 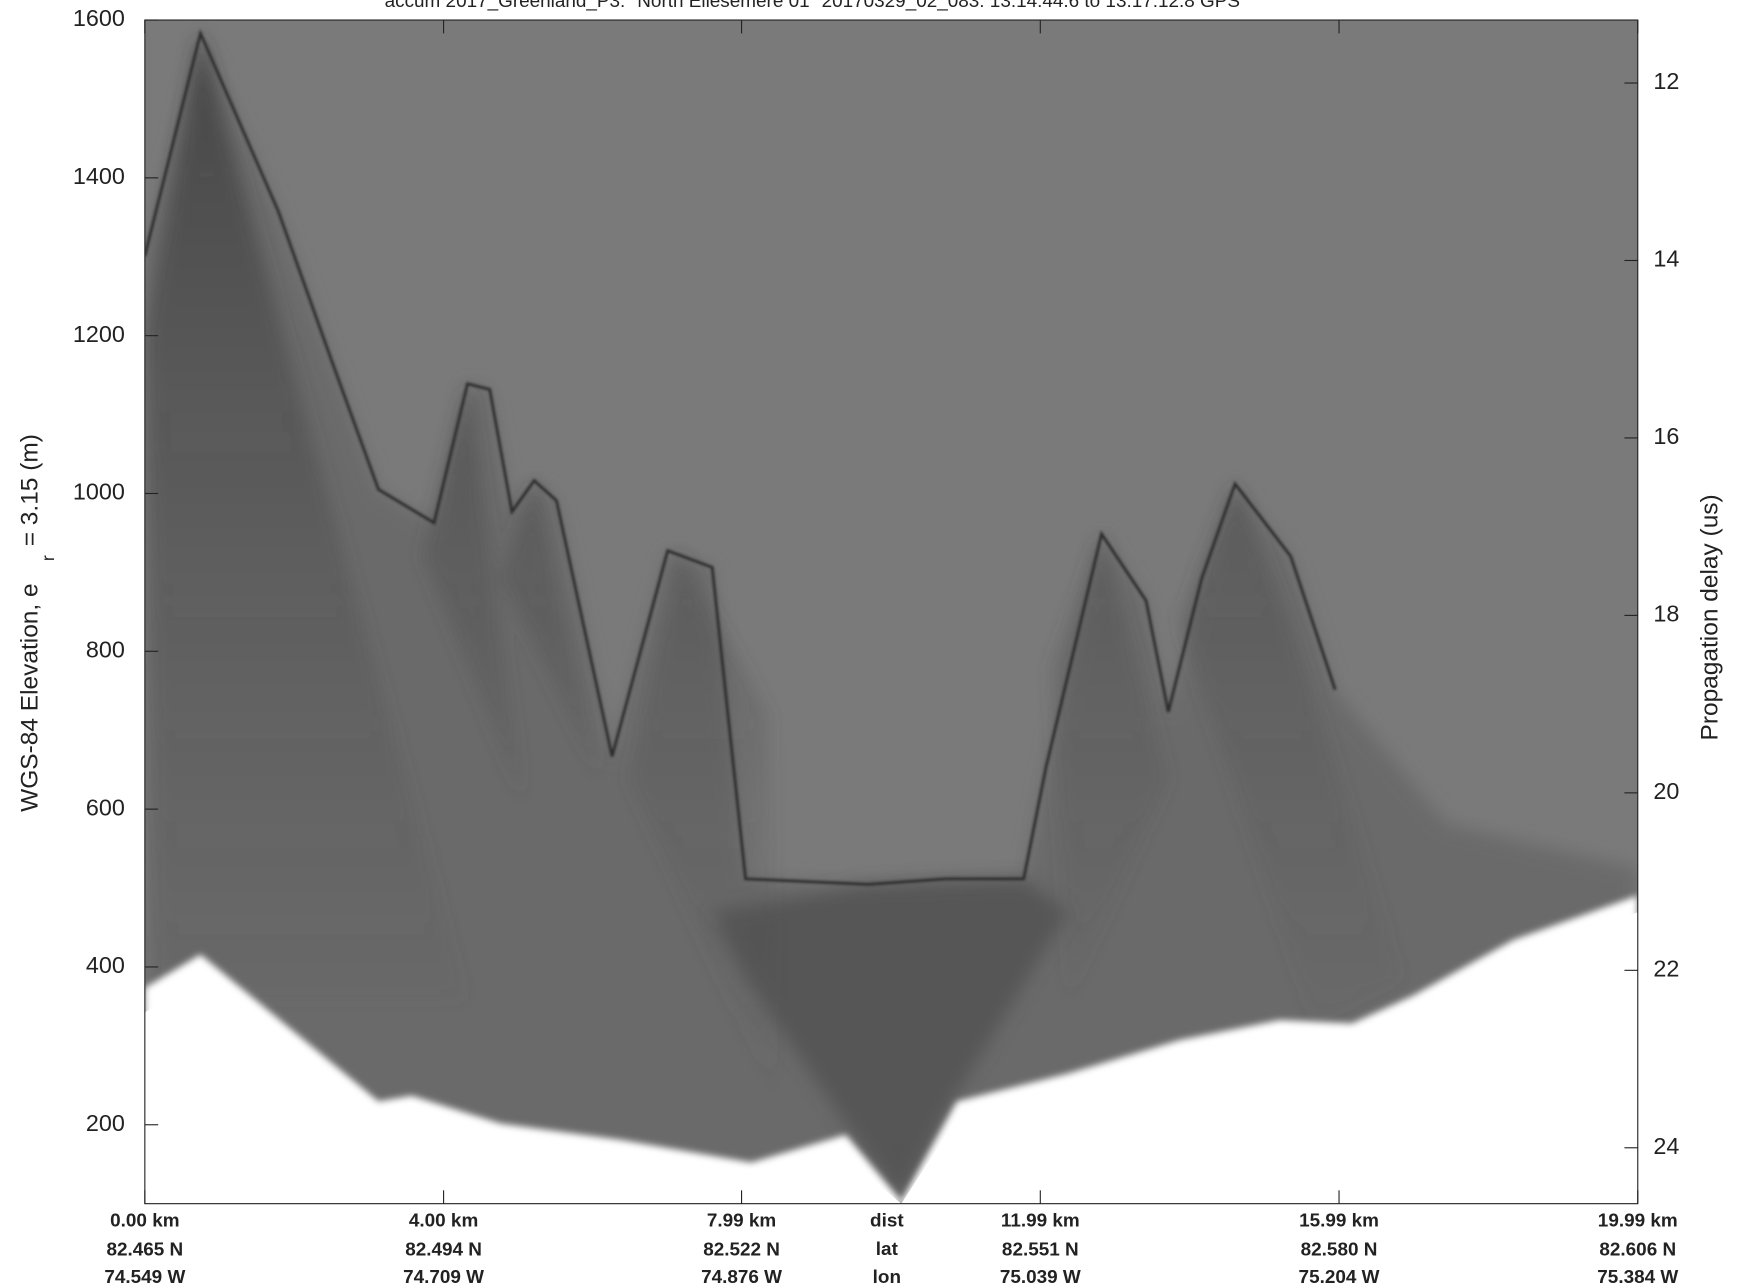 I want to click on y-axis-label: WGS-84 Elevation, e r = 3.15 (m), so click(x=37, y=623).